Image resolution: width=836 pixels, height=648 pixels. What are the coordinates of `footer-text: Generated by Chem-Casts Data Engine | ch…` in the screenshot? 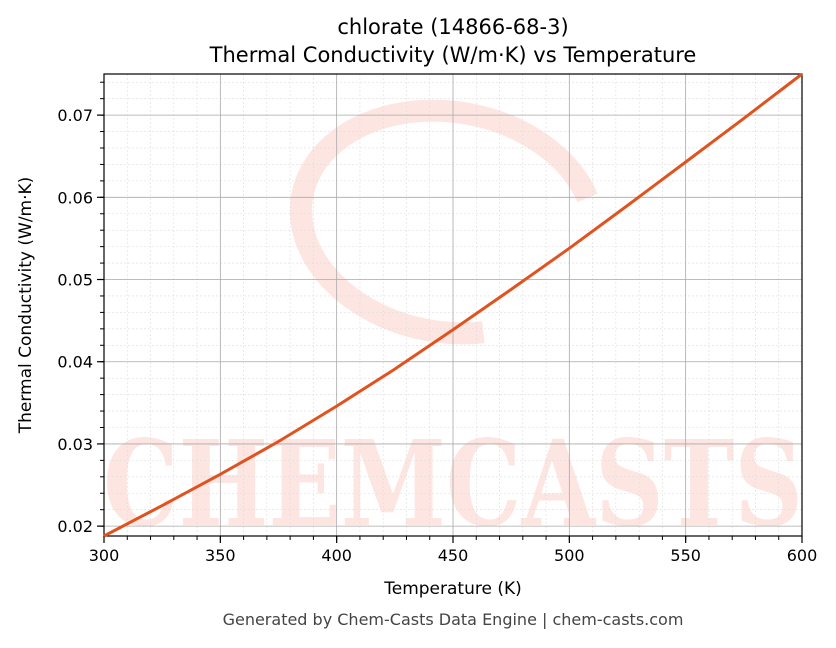 It's located at (453, 619).